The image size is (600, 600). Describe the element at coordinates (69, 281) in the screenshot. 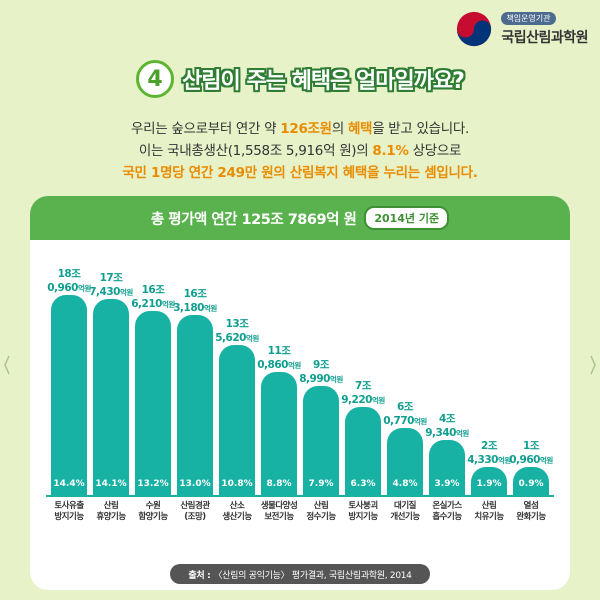

I see `bar-value-label: 18조 0,960억원` at that location.